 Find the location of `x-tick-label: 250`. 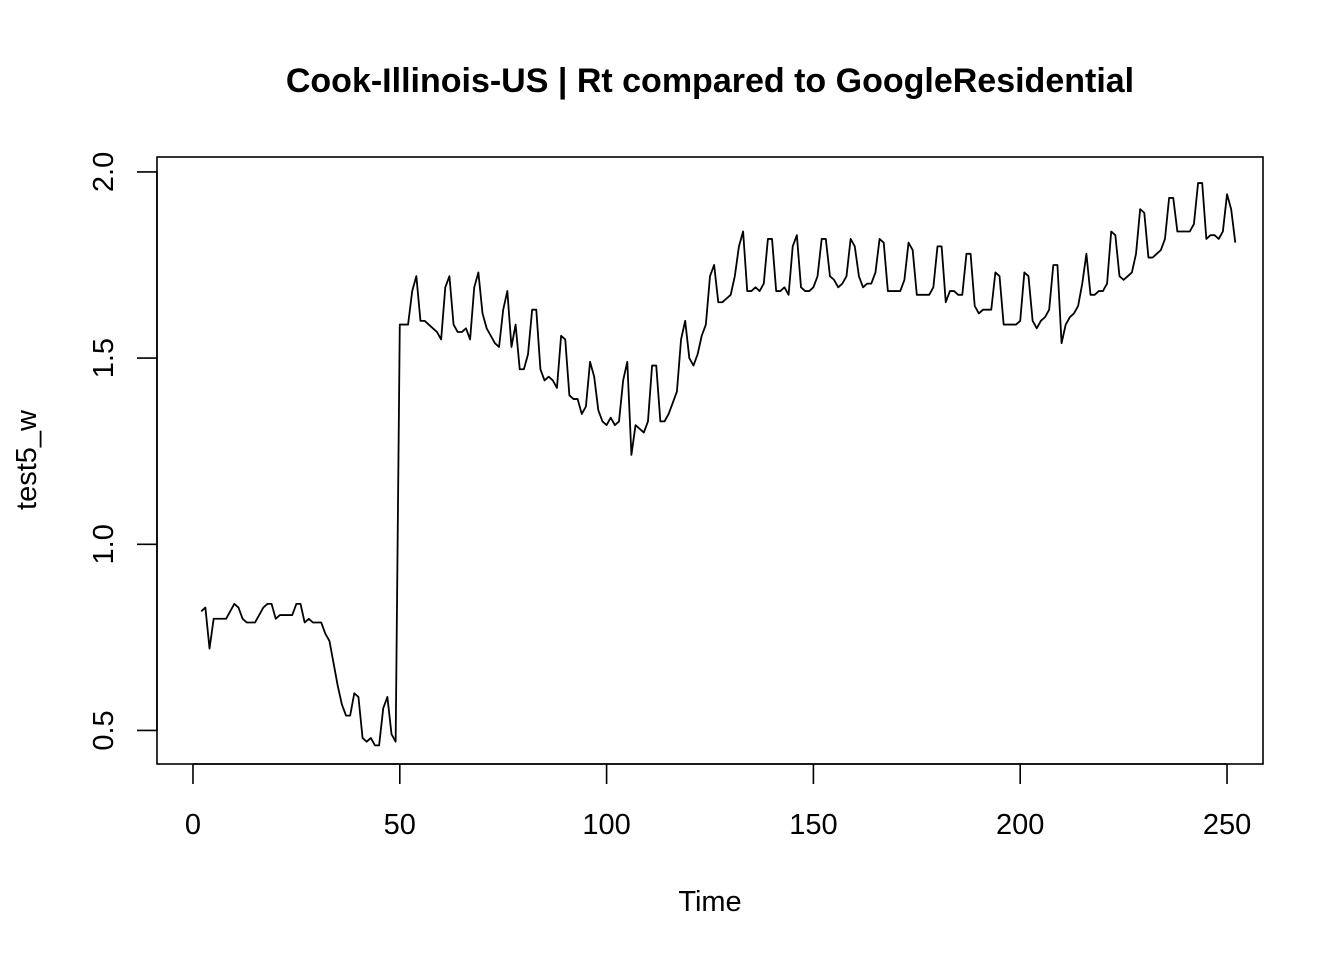

x-tick-label: 250 is located at coordinates (1227, 825).